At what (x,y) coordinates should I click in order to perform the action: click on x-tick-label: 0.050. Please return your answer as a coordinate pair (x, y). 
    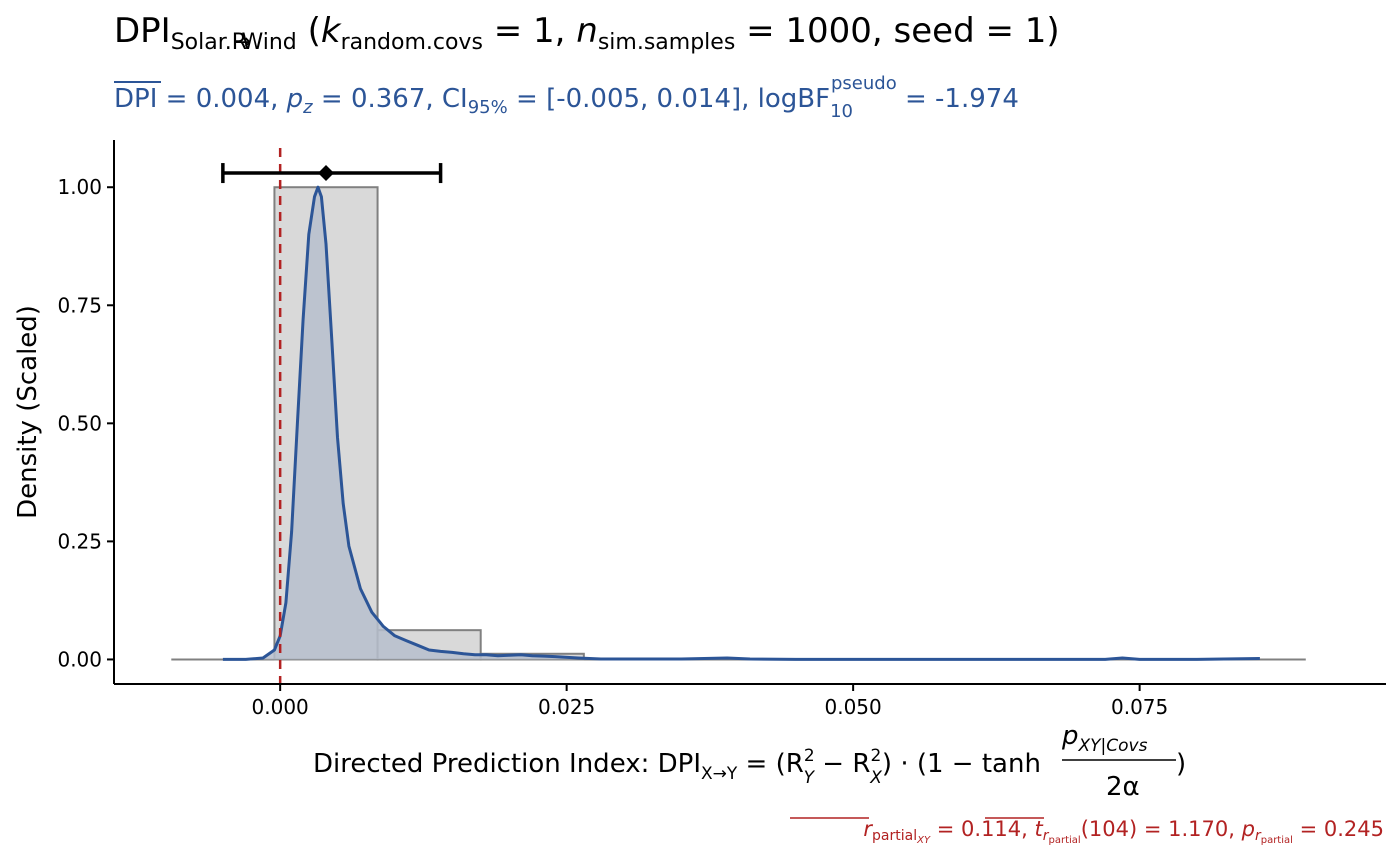
    Looking at the image, I should click on (853, 707).